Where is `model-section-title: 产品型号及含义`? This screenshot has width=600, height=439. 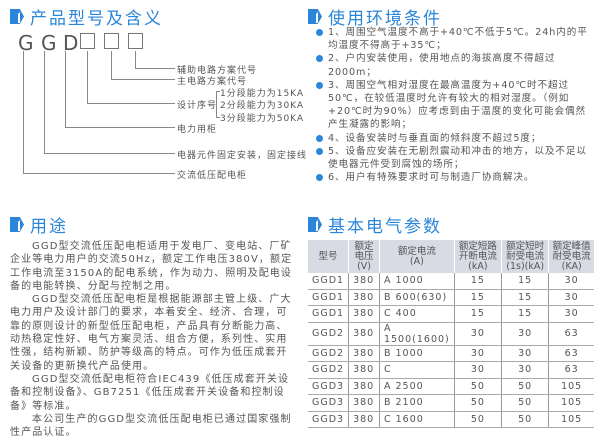
model-section-title: 产品型号及含义 is located at coordinates (86, 16).